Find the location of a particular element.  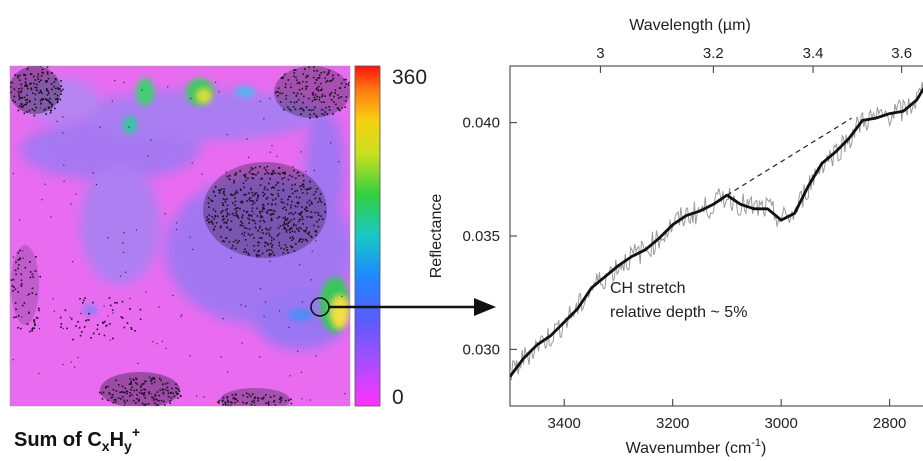

y-tick-label: 0.035 is located at coordinates (481, 236).